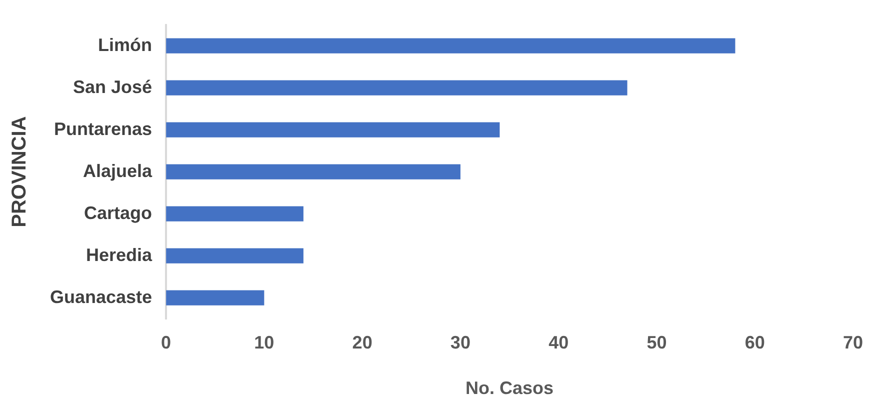  I want to click on y-tick-label: Alajuela, so click(118, 170).